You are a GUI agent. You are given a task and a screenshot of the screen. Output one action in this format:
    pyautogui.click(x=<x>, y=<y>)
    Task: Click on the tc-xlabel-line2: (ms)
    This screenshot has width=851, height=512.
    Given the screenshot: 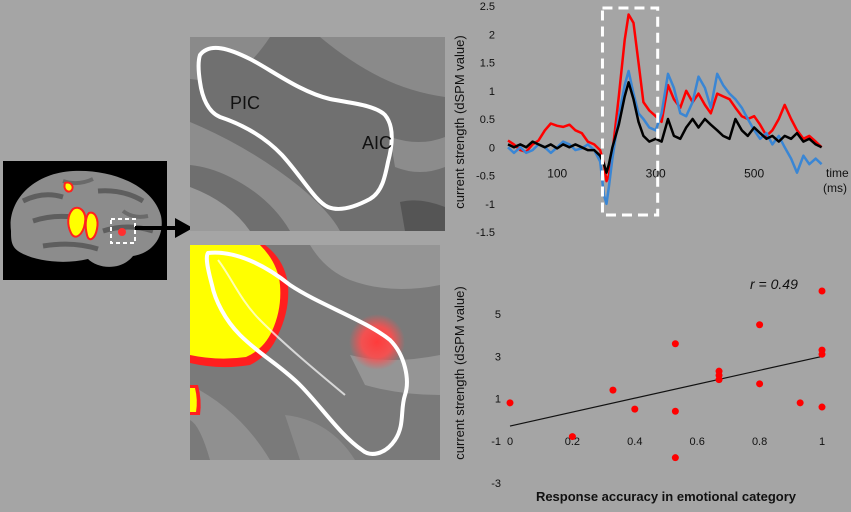 What is the action you would take?
    pyautogui.click(x=835, y=188)
    